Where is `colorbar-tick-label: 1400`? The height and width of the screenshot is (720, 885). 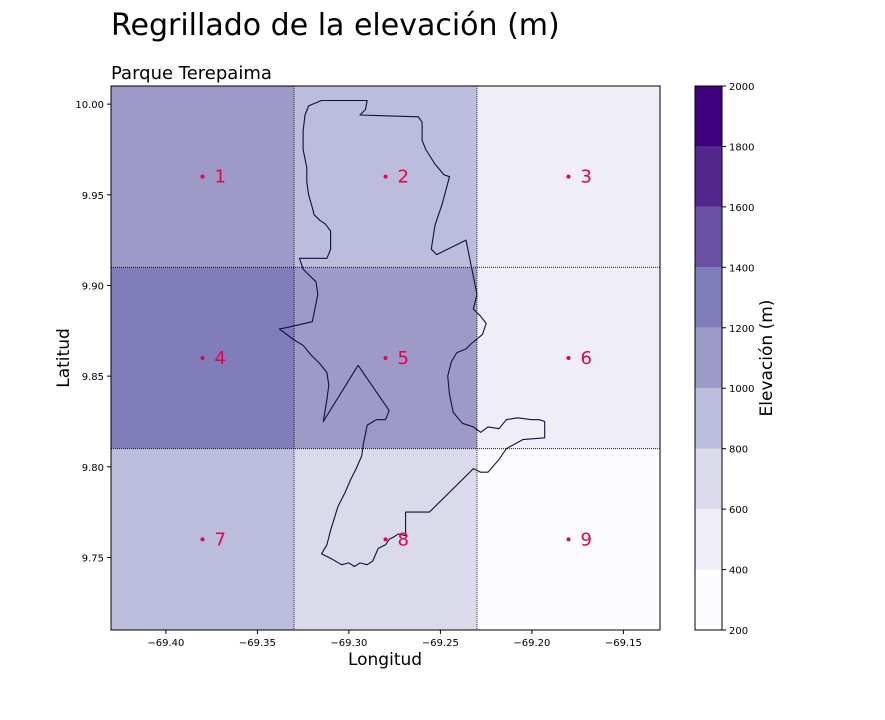
colorbar-tick-label: 1400 is located at coordinates (741, 268).